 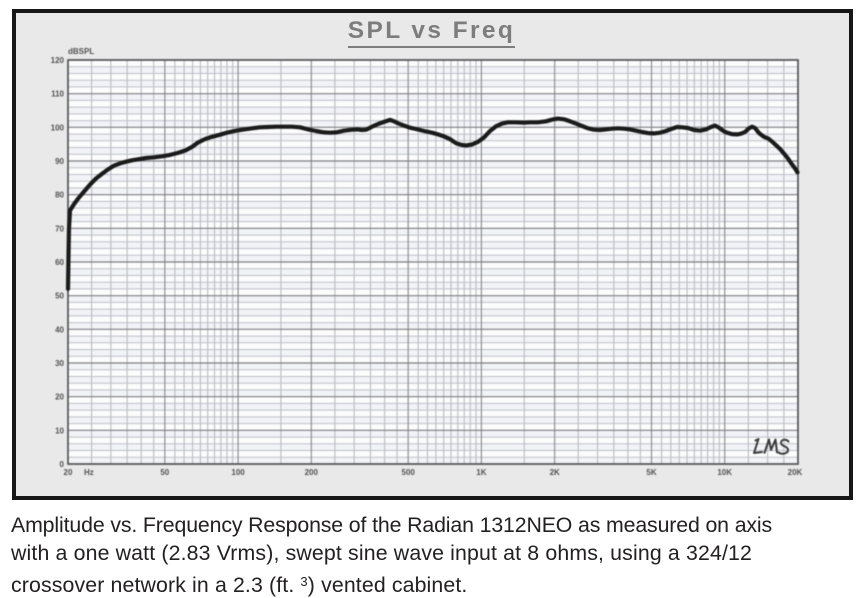 I want to click on svg-text: 80, so click(x=59, y=195).